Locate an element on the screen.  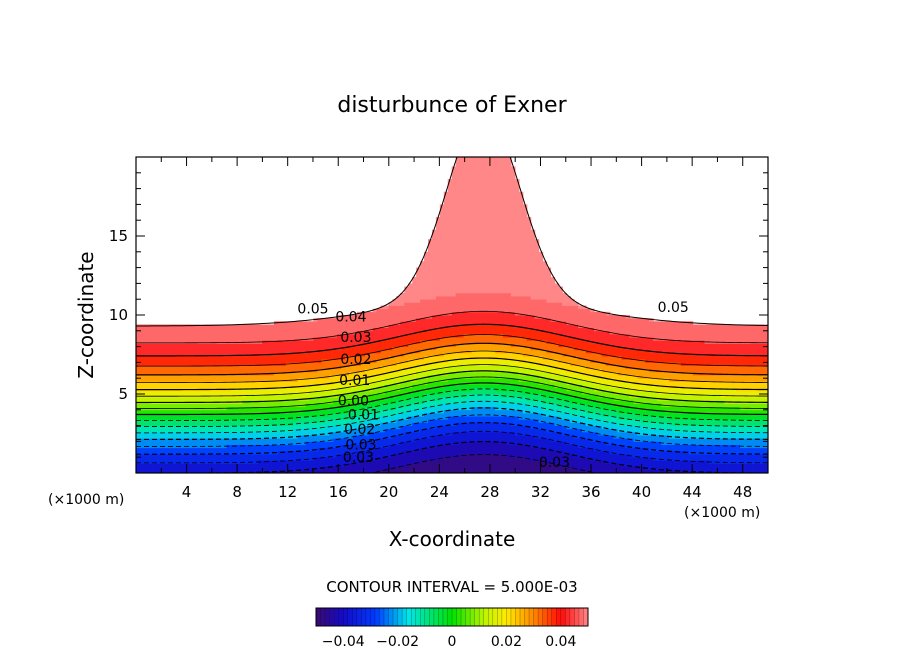
contour-label: 0.03 is located at coordinates (355, 338).